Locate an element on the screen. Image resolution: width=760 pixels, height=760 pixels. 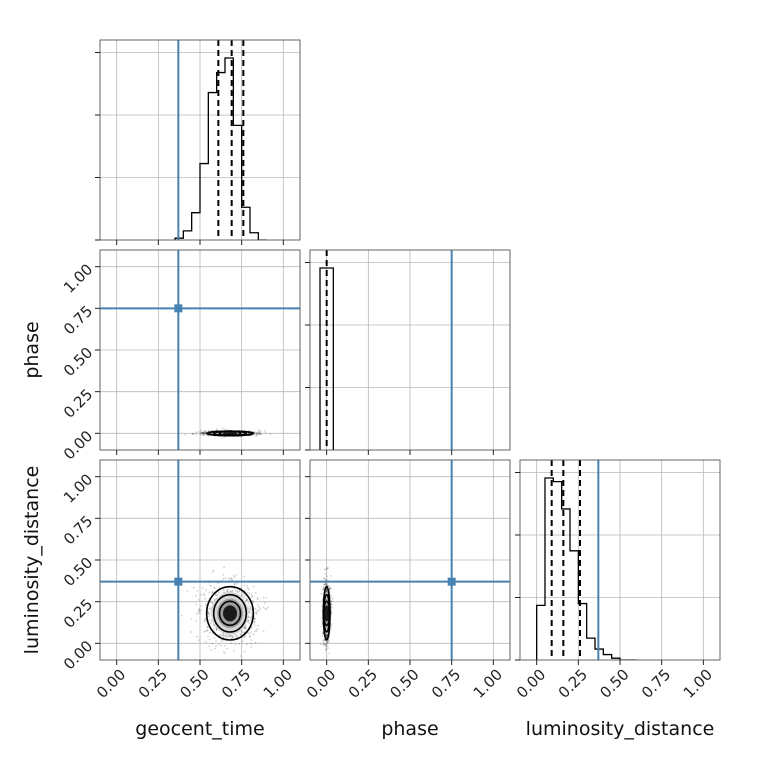
panel-luminosity_distance-vs-geocent_time: 0.00 0.25 0.50 0.75 1.000.000.250.500.751.00 is located at coordinates (180, 580).